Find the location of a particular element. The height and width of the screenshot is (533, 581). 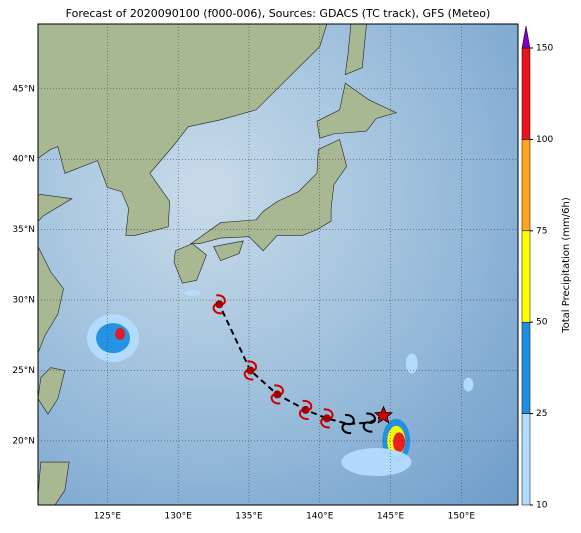

y-tick-label: 35°N is located at coordinates (23, 230).